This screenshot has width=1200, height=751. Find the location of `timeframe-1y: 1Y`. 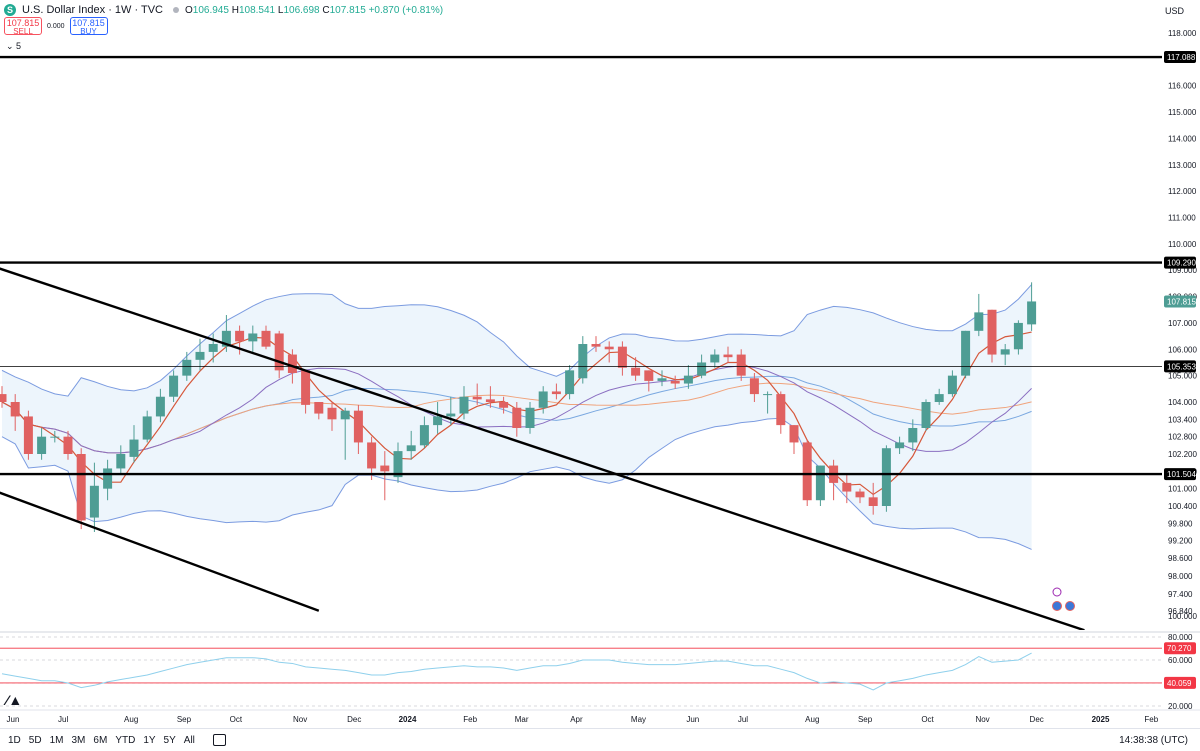

timeframe-1y: 1Y is located at coordinates (149, 740).